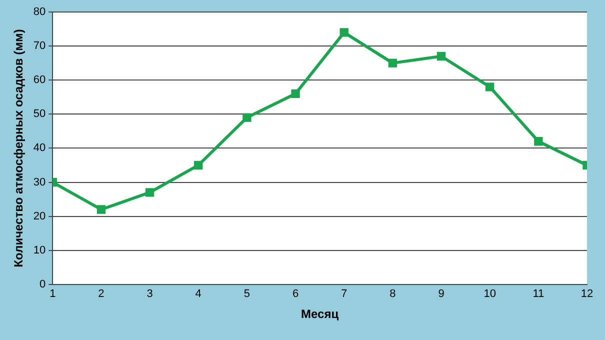  I want to click on y-tick-label: 40, so click(39, 148).